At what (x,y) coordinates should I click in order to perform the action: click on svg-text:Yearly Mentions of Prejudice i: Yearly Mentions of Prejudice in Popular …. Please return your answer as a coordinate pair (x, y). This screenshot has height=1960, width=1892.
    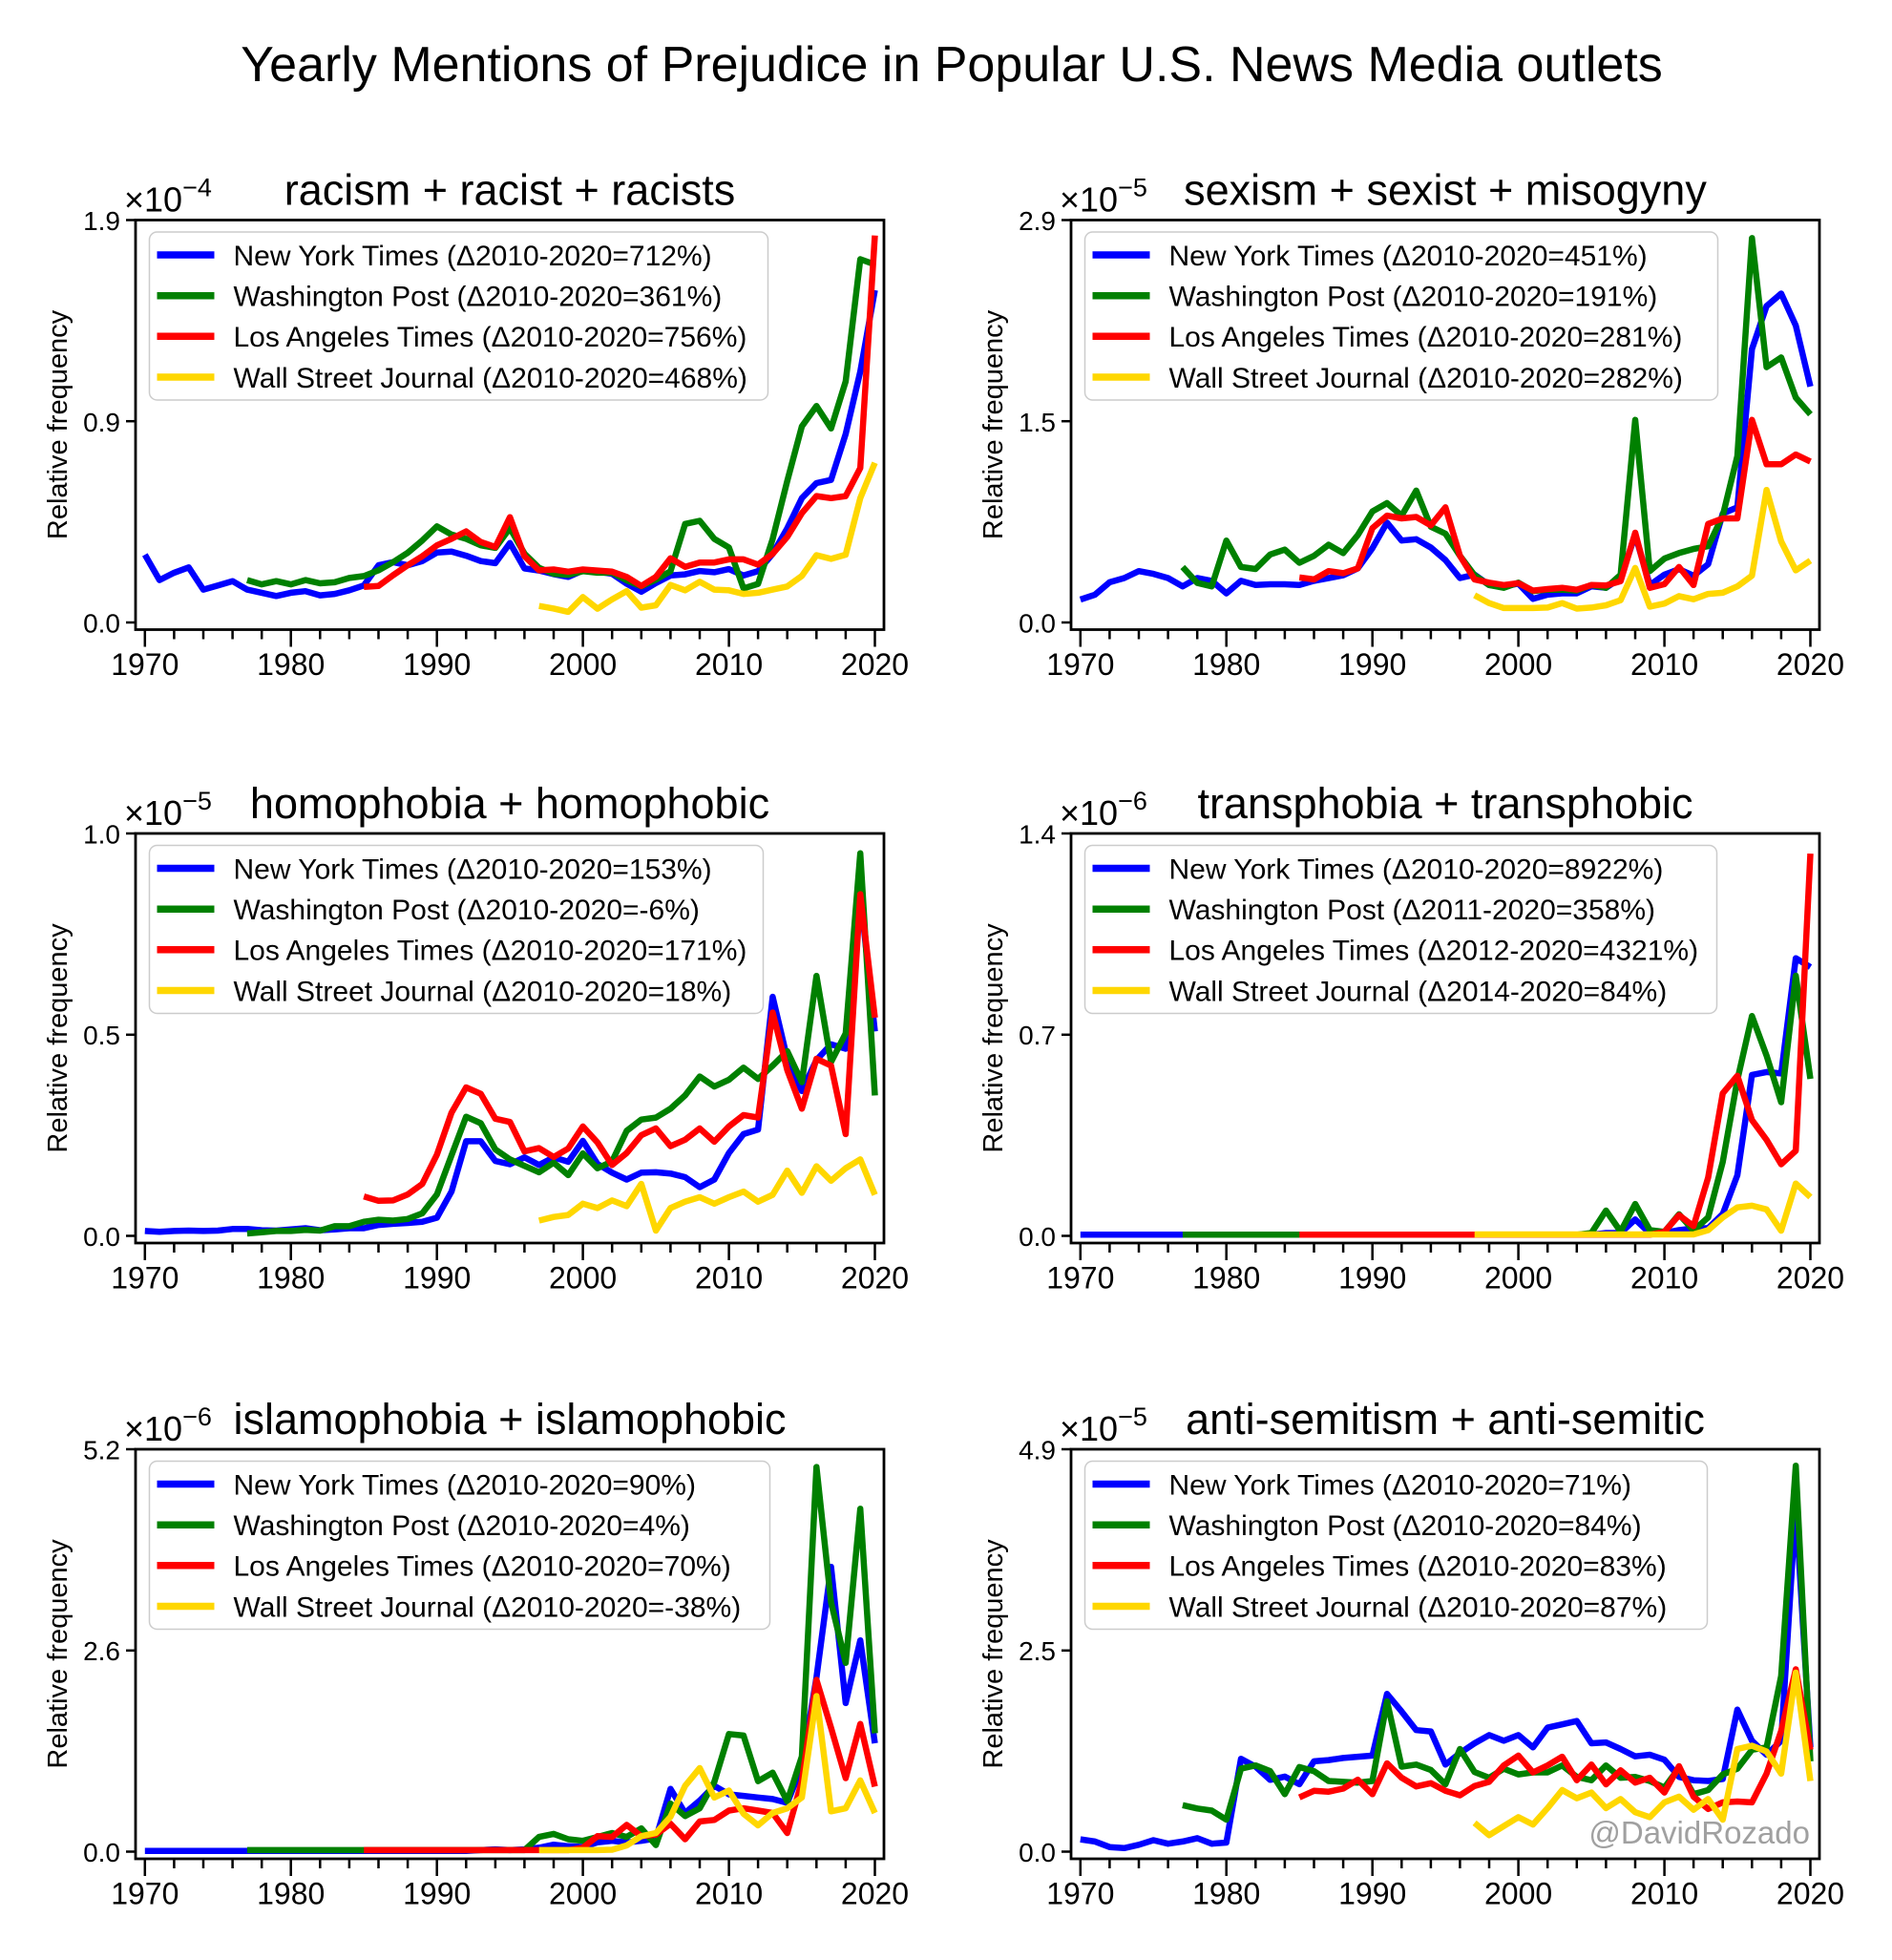
    Looking at the image, I should click on (952, 65).